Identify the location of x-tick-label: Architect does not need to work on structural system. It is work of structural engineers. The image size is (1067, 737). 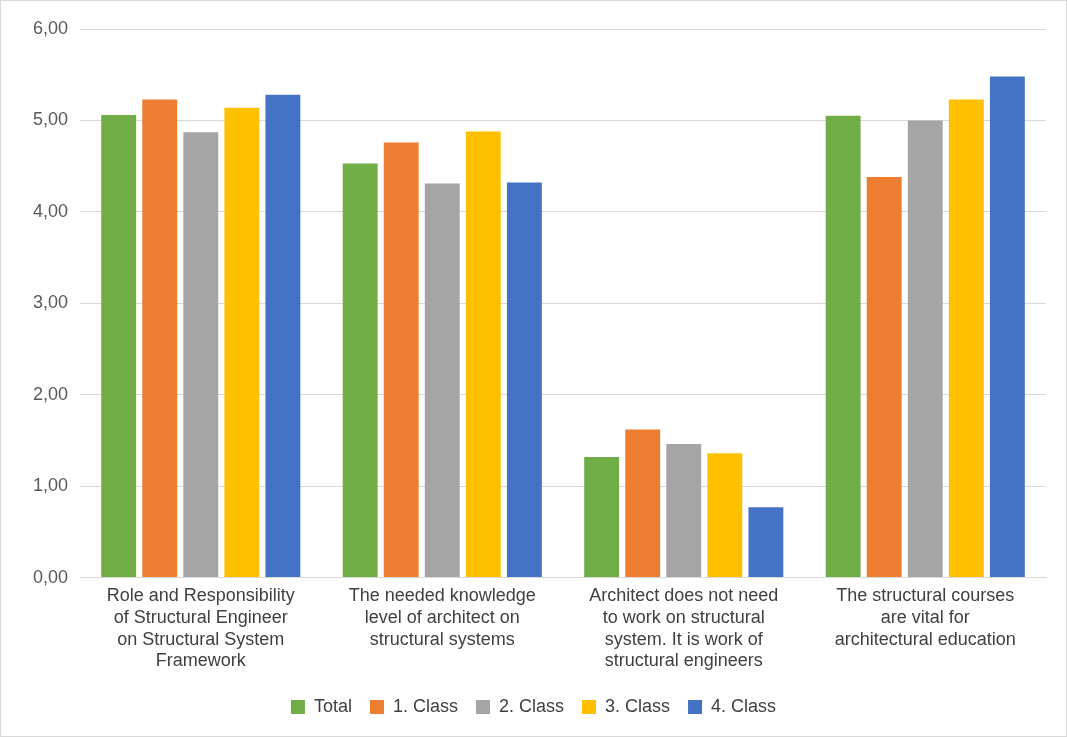
(684, 628).